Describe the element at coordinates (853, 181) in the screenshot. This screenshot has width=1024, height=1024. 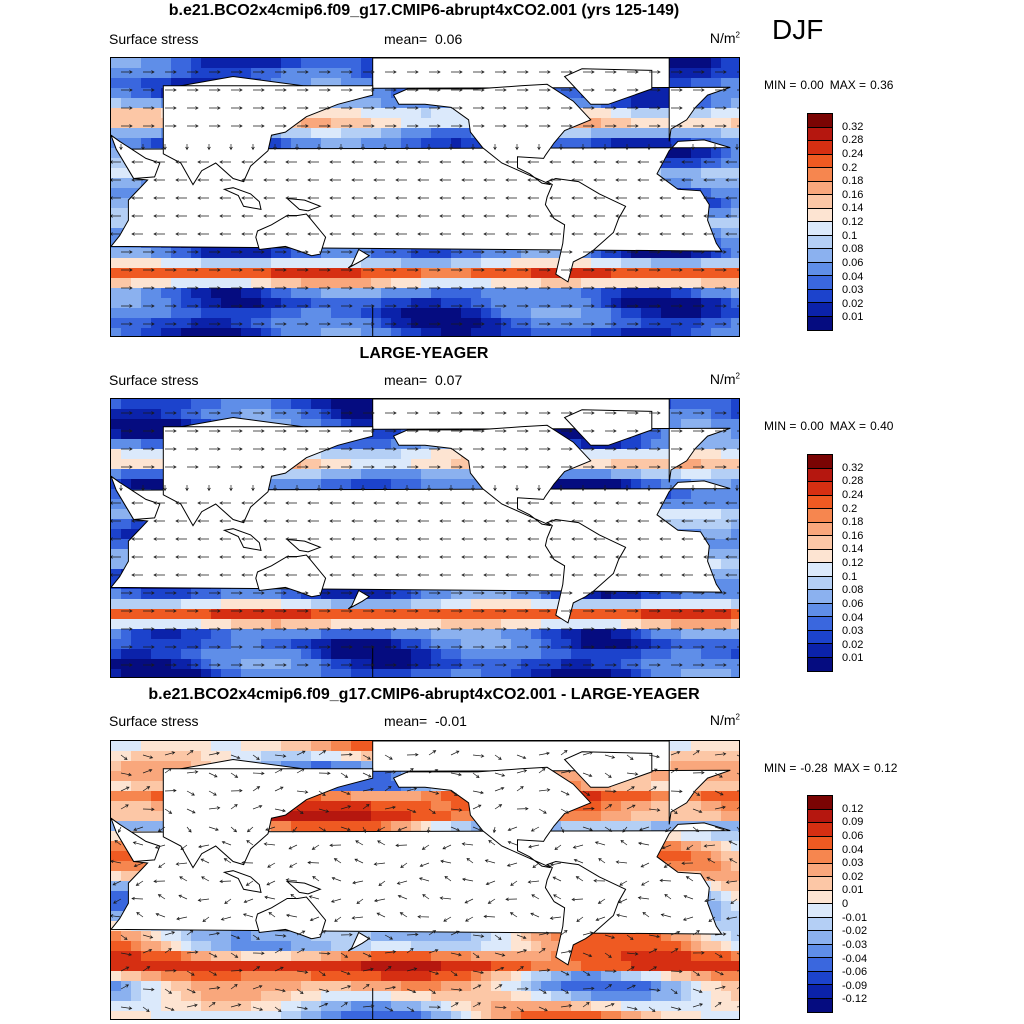
I see `colorbar-tick-label: 0.18` at that location.